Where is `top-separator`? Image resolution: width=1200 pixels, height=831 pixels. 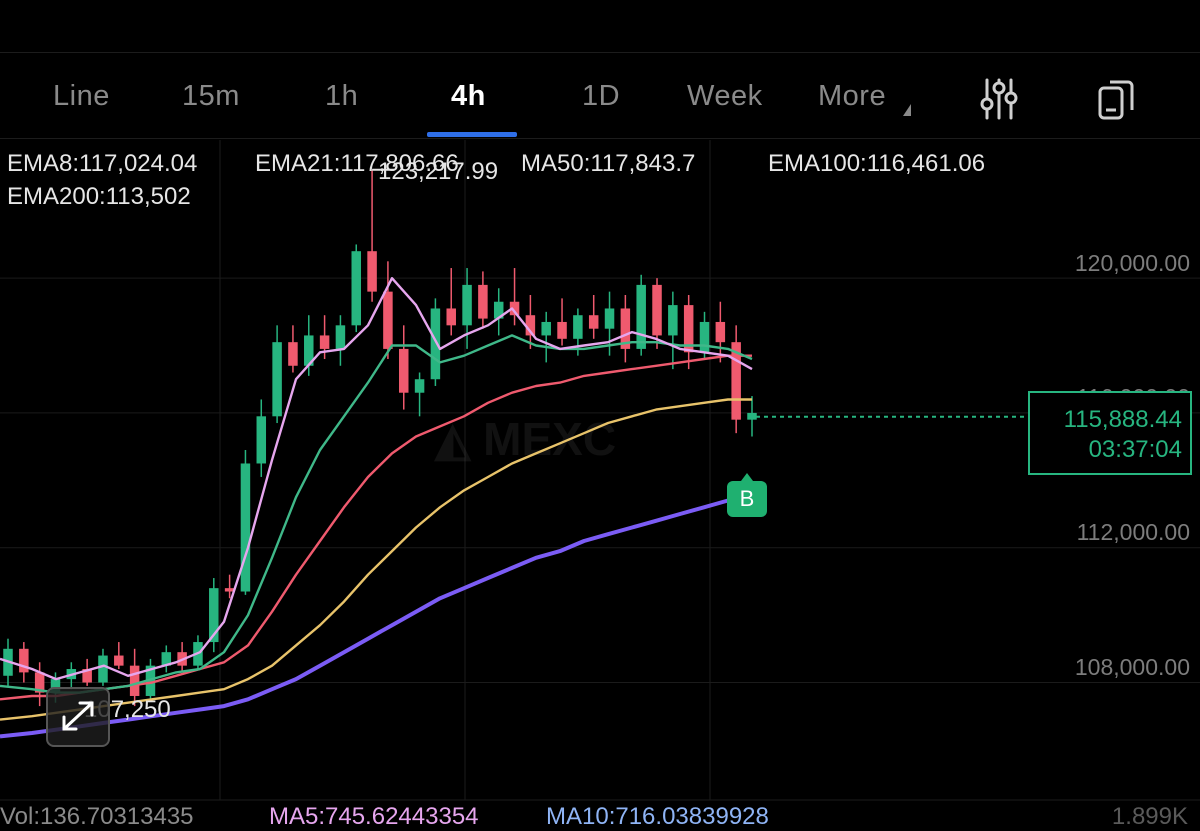 top-separator is located at coordinates (600, 52).